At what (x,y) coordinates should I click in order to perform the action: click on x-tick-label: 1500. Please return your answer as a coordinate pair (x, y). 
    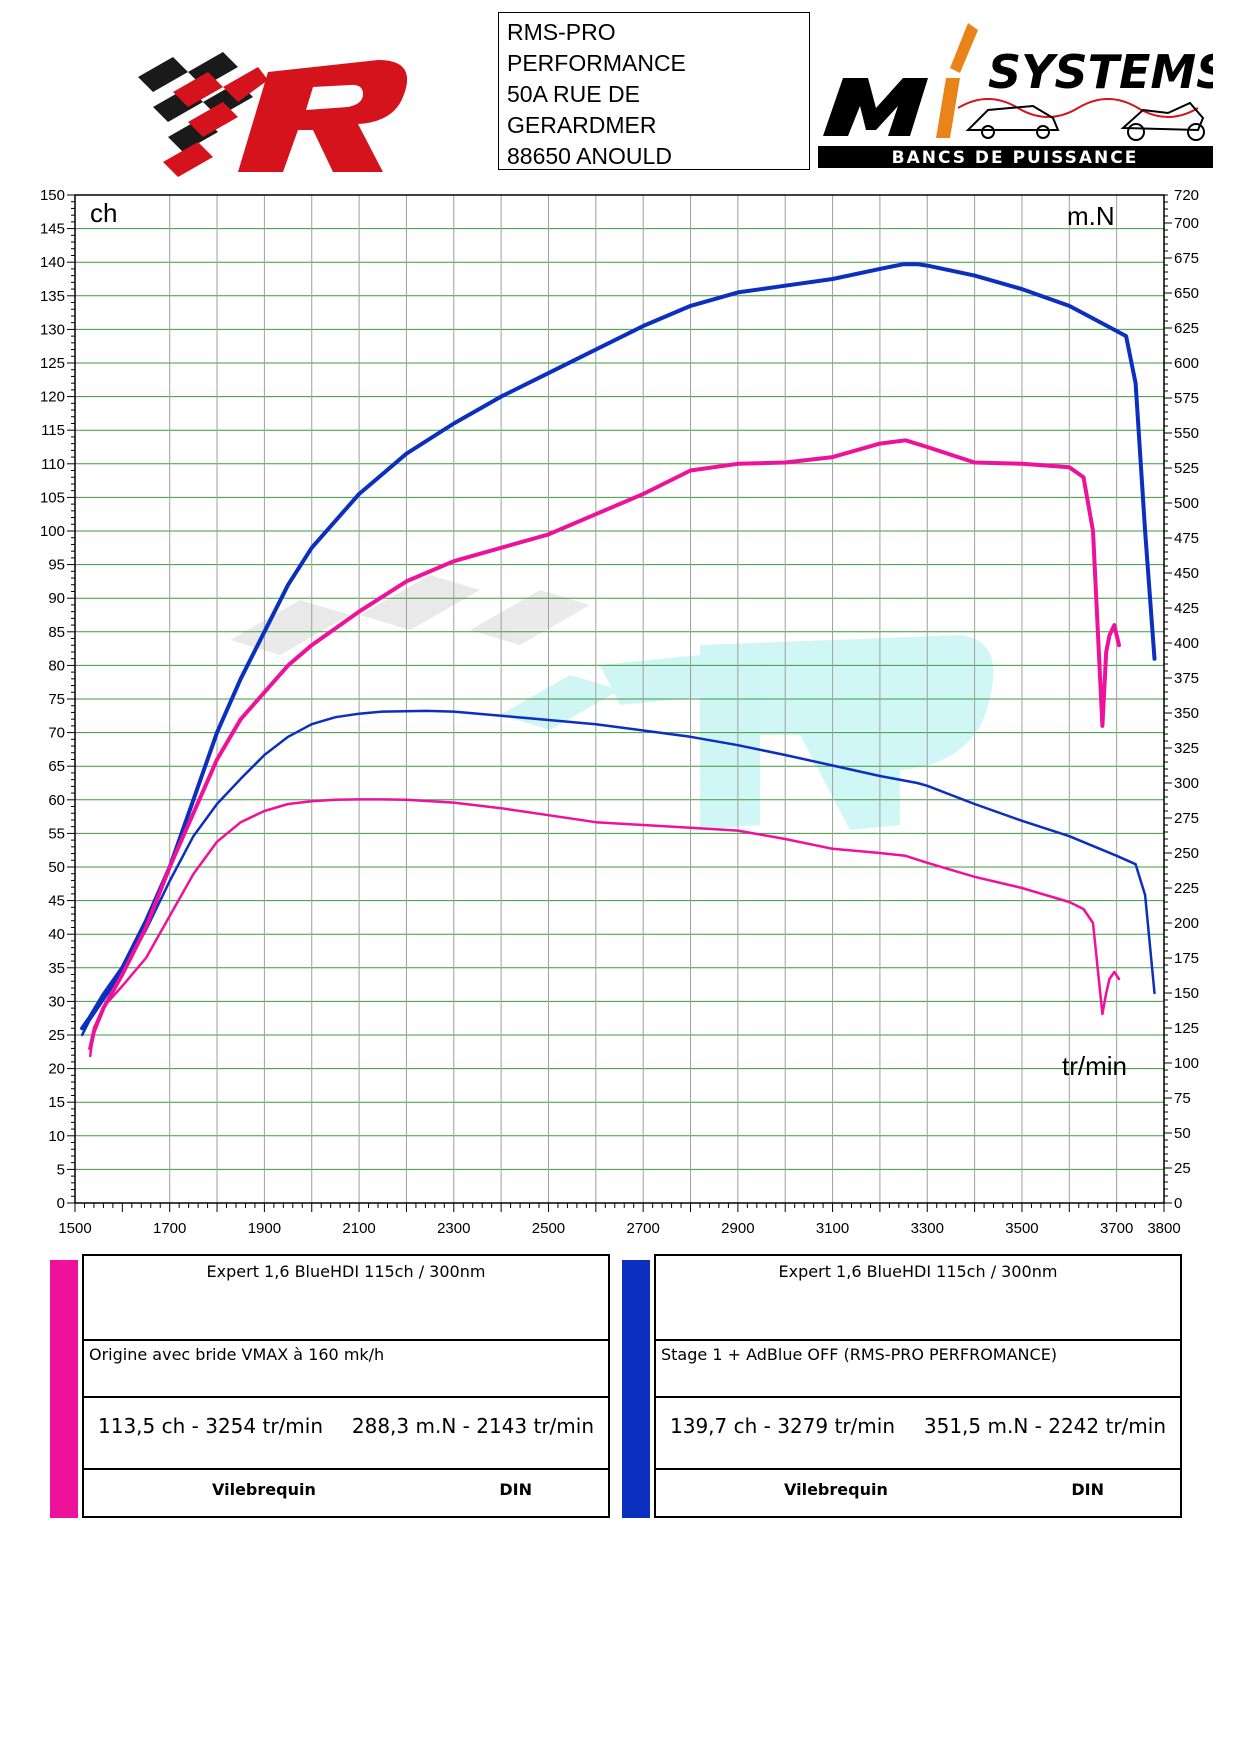
    Looking at the image, I should click on (74, 1228).